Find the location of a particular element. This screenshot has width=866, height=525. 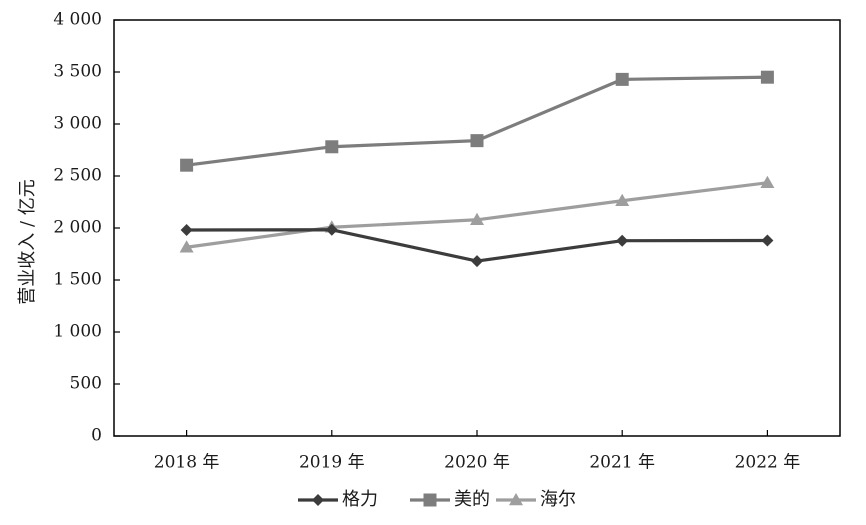

y-tick-label: 1 000 is located at coordinates (77, 332).